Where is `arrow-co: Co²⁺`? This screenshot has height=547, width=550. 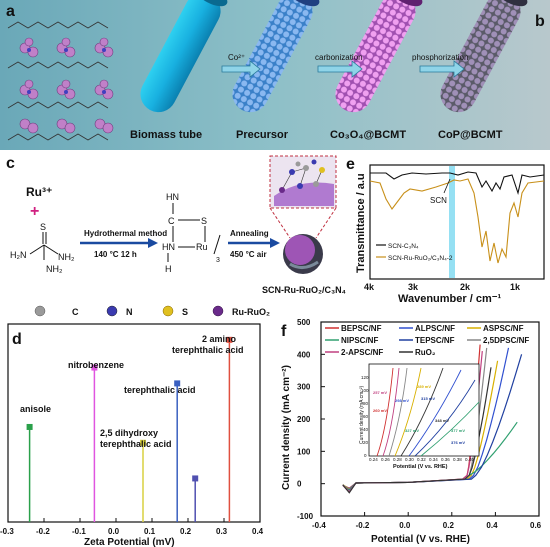 arrow-co: Co²⁺ is located at coordinates (241, 65).